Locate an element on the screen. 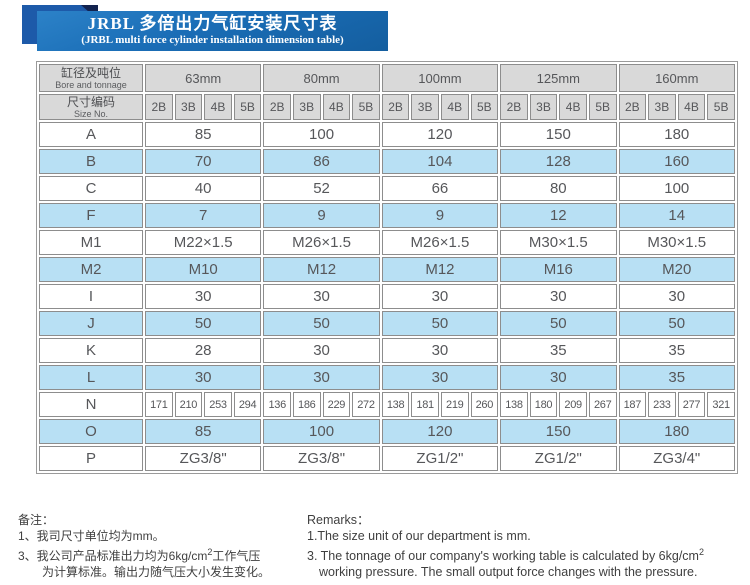 Image resolution: width=750 pixels, height=585 pixels. dimension-value-cell: 85 is located at coordinates (203, 431).